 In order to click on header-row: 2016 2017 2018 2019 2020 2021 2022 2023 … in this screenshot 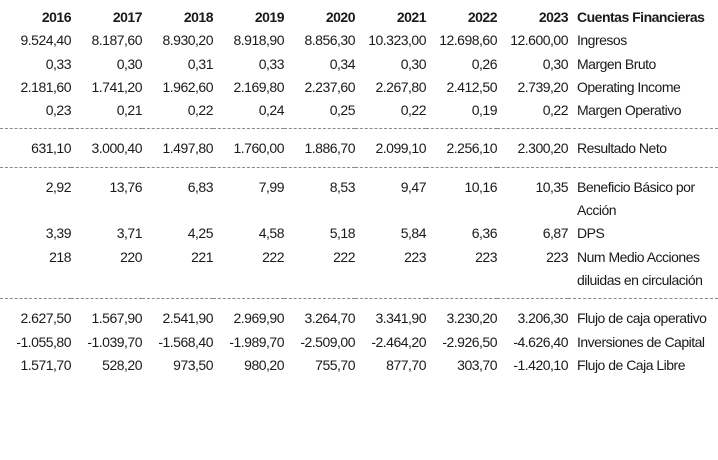, I will do `click(359, 14)`.